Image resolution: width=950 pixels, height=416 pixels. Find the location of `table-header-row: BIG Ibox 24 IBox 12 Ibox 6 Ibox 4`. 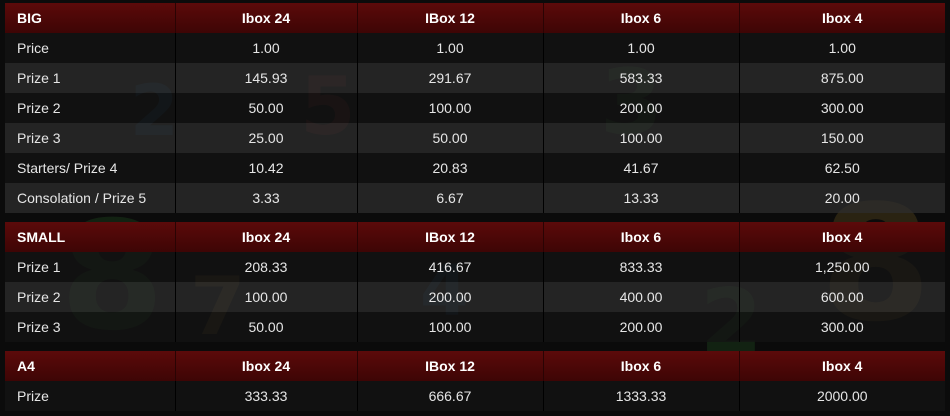

table-header-row: BIG Ibox 24 IBox 12 Ibox 6 Ibox 4 is located at coordinates (475, 18).